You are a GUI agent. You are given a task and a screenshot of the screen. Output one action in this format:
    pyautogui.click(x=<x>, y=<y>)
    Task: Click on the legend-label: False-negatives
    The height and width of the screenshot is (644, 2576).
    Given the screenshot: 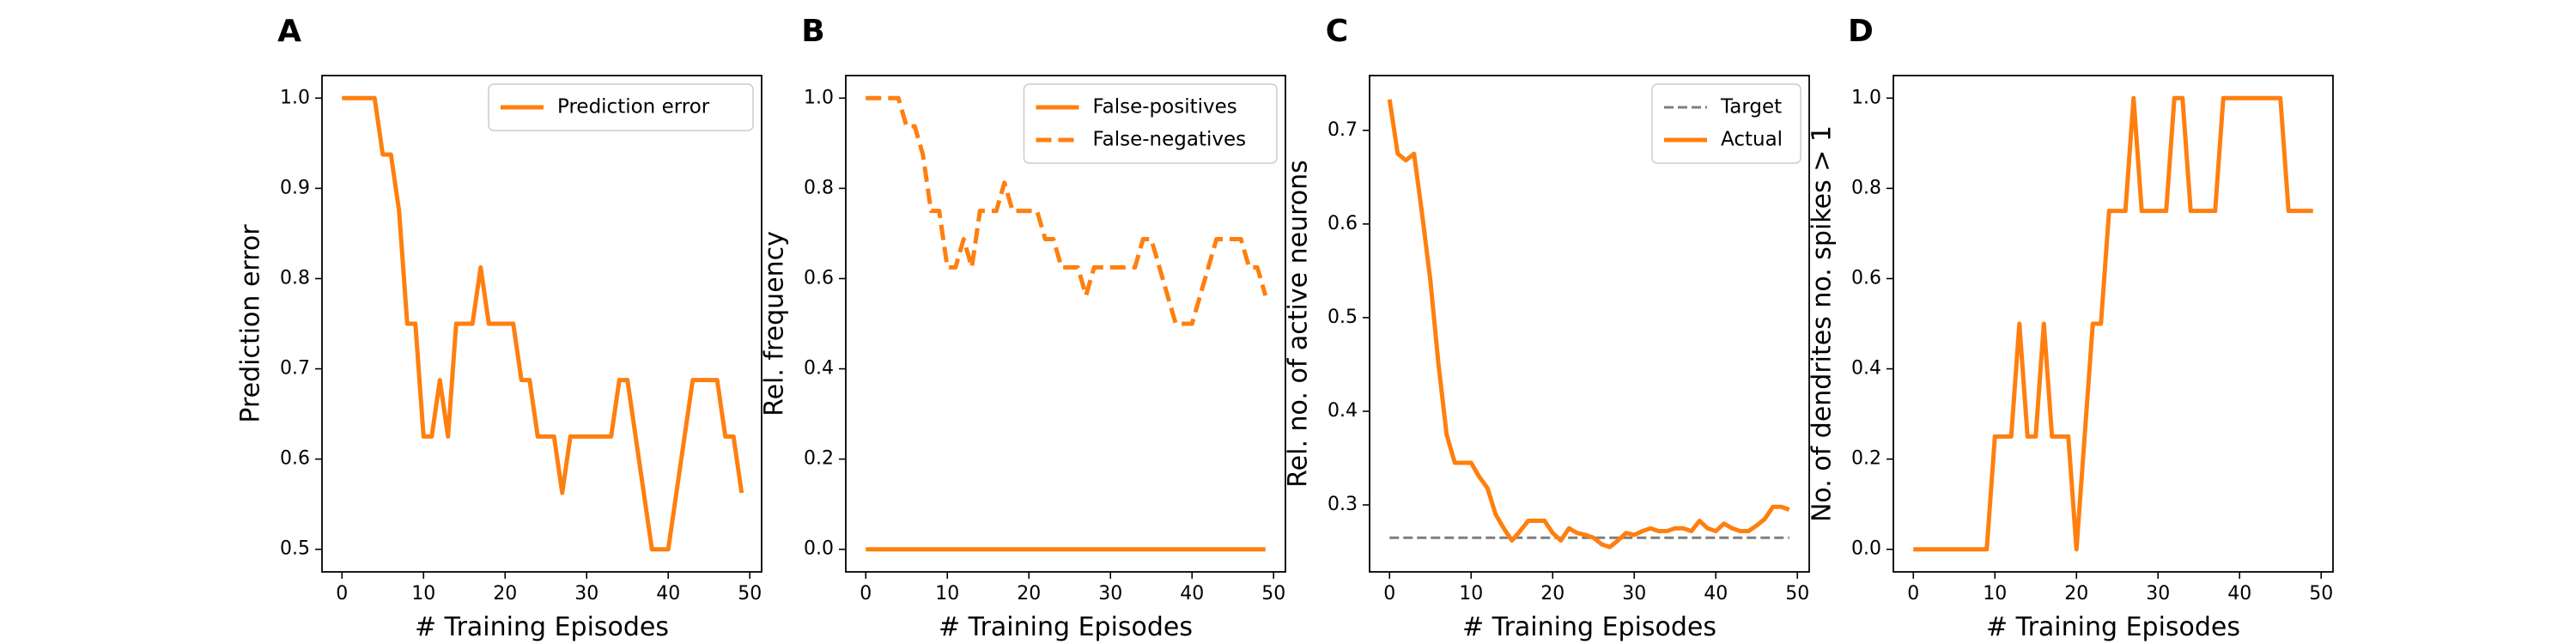 What is the action you would take?
    pyautogui.click(x=1170, y=140)
    